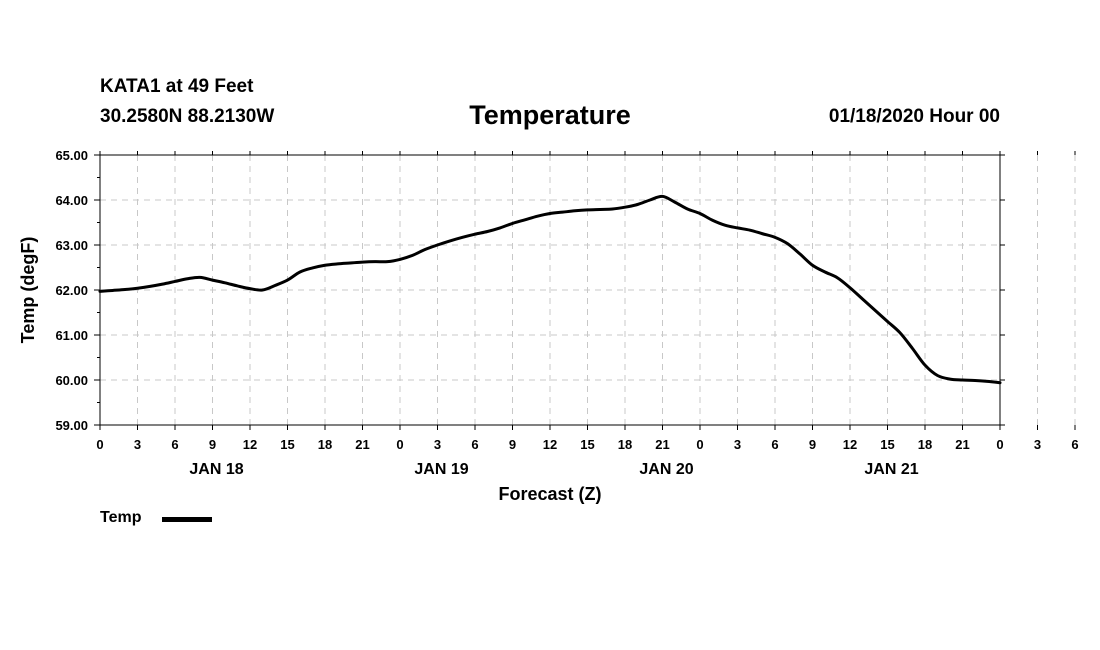 The width and height of the screenshot is (1100, 650). Describe the element at coordinates (549, 494) in the screenshot. I see `x-axis-title: Forecast (Z)` at that location.